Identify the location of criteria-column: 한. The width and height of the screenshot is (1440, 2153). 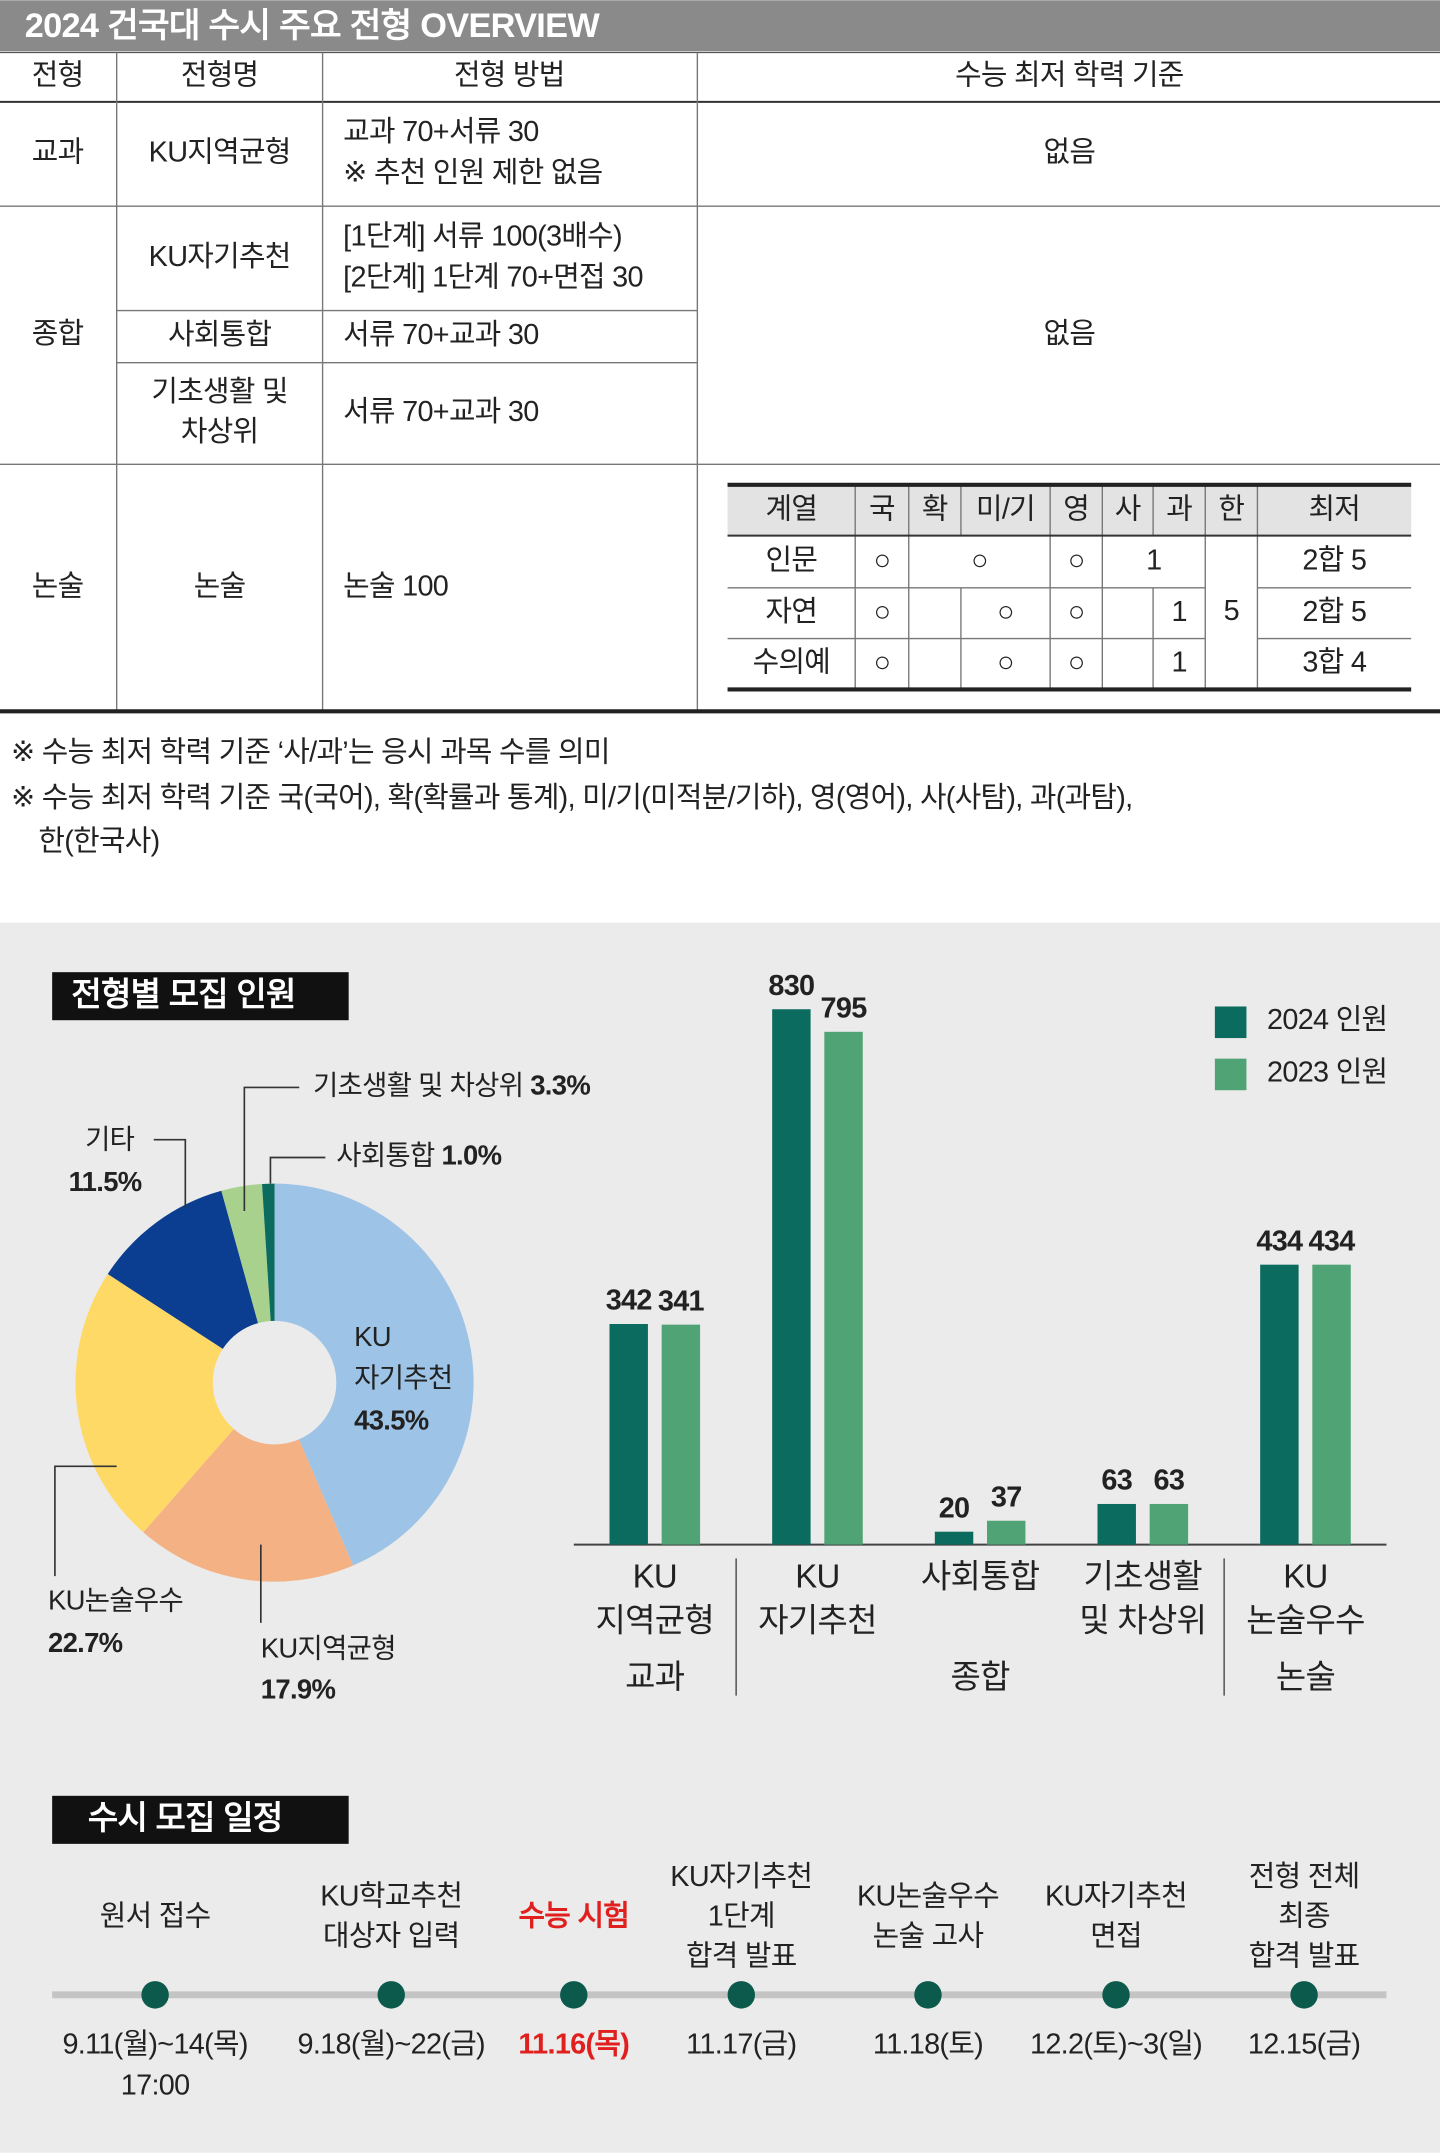
(1231, 510).